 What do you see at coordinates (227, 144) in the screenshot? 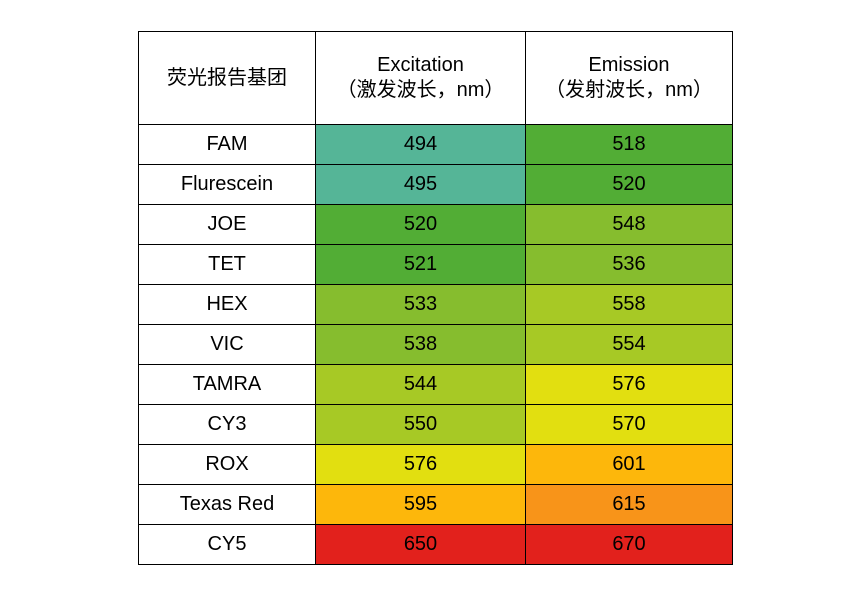
I see `dye-name-cell: FAM` at bounding box center [227, 144].